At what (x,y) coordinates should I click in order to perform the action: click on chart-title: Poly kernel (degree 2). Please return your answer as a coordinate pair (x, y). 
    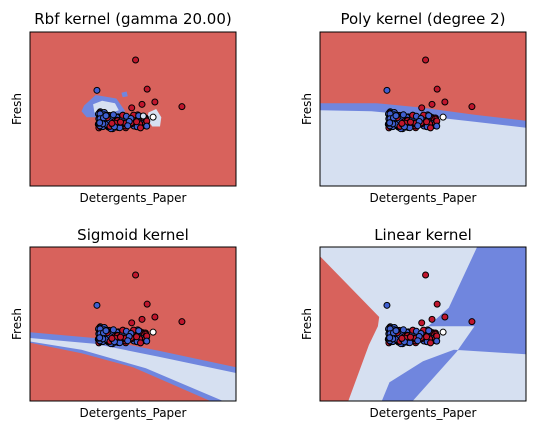
    Looking at the image, I should click on (422, 19).